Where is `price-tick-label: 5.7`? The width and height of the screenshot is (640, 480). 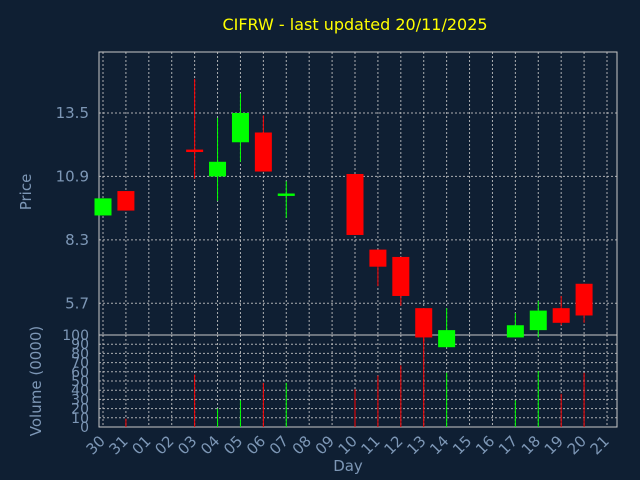
price-tick-label: 5.7 is located at coordinates (77, 303).